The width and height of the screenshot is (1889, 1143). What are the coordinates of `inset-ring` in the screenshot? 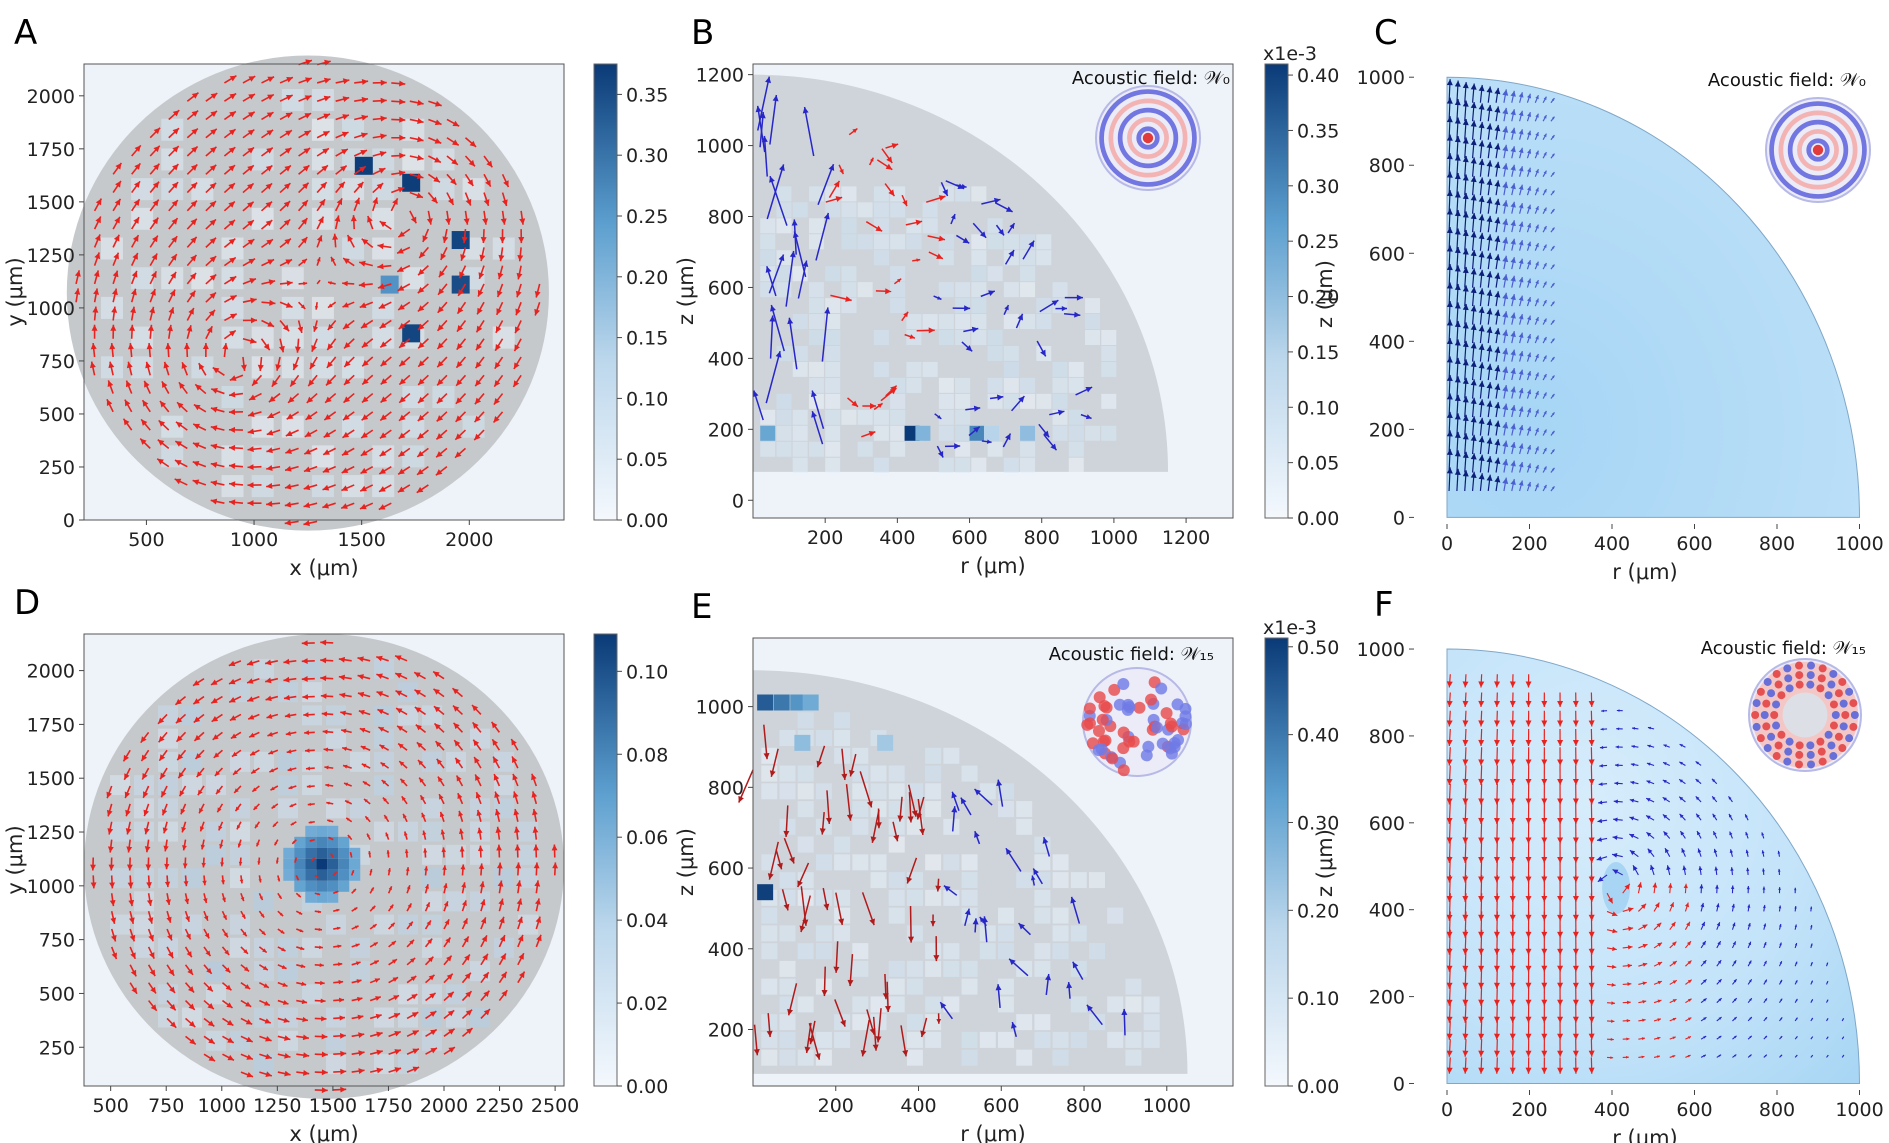 It's located at (1148, 138).